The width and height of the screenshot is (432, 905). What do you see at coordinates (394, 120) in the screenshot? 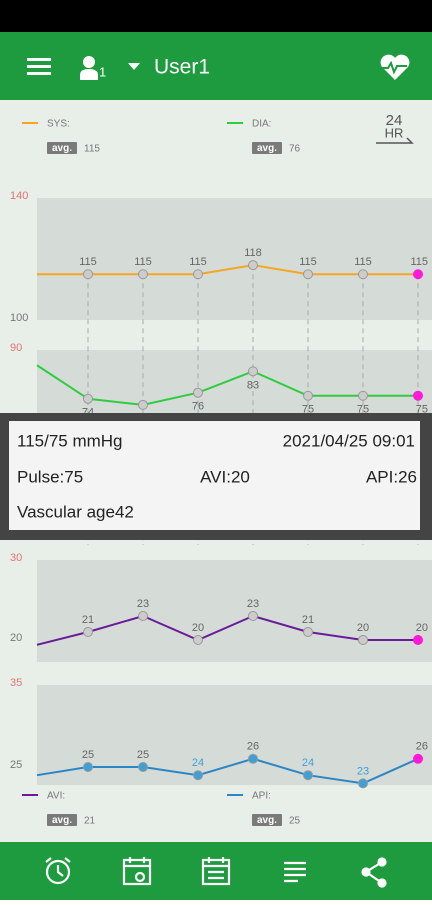
I see `range-icon-number: 24` at bounding box center [394, 120].